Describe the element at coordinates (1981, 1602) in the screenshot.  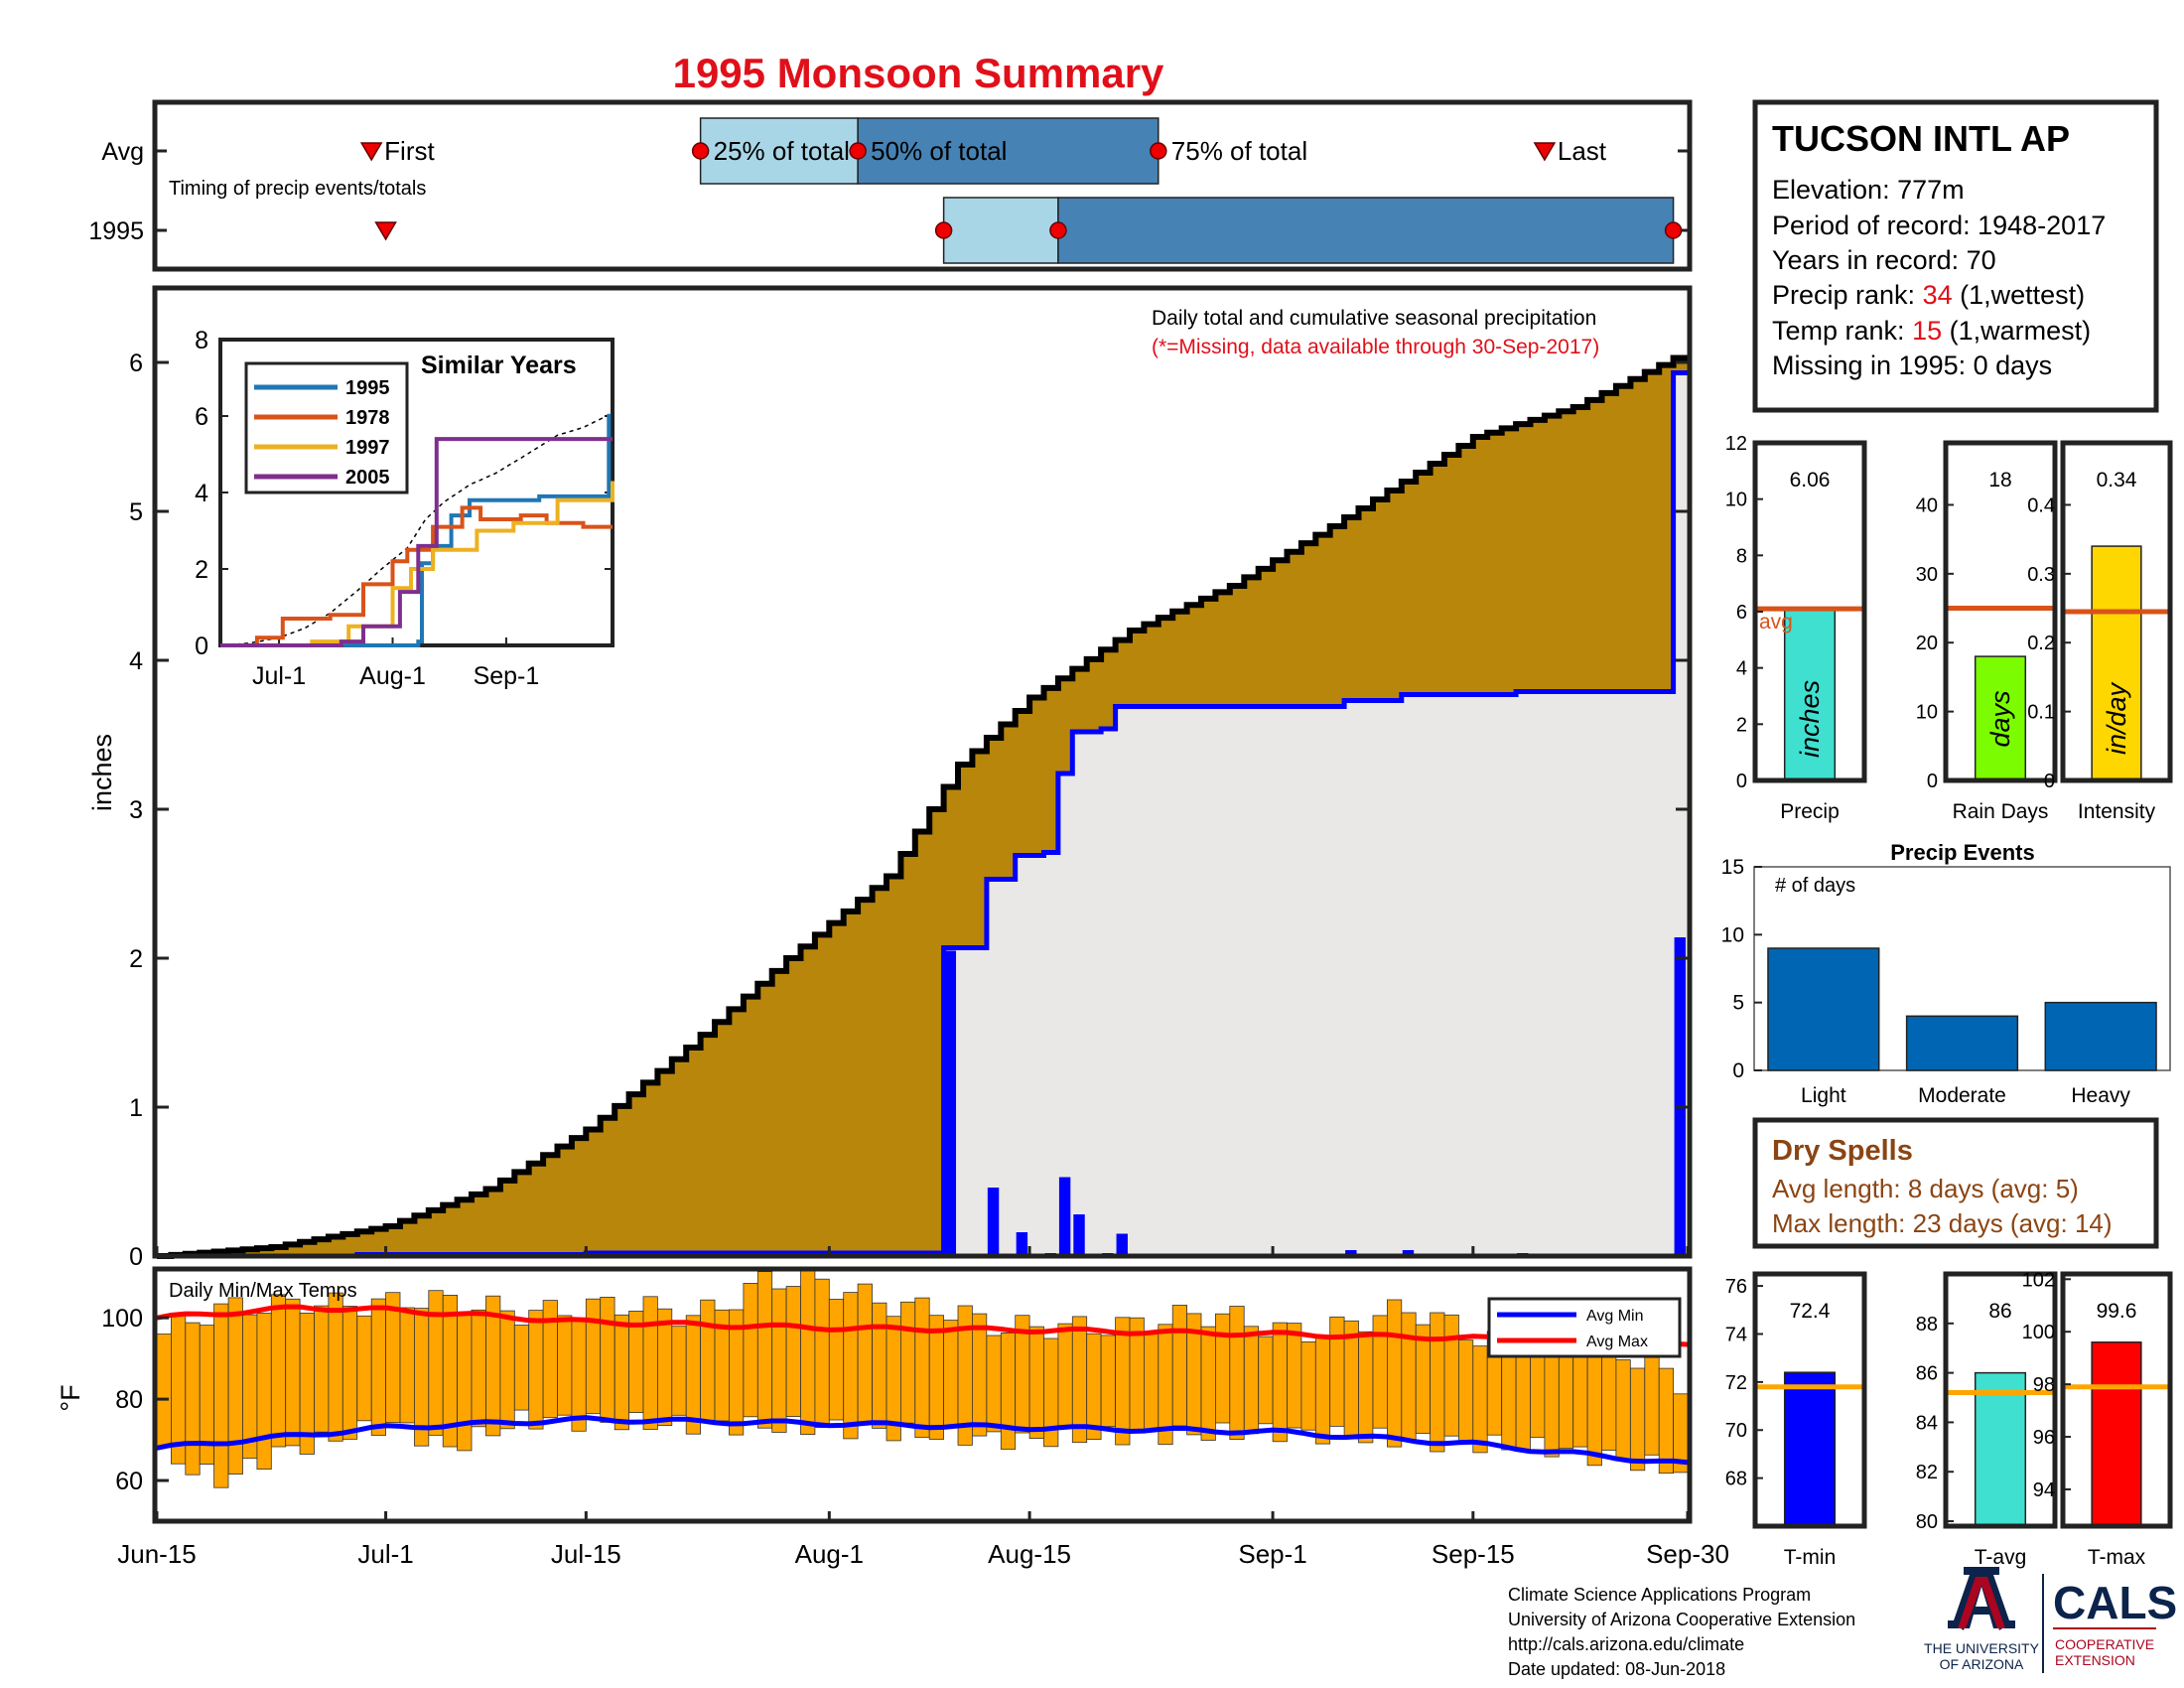
I see `ua-logo-red-inner` at that location.